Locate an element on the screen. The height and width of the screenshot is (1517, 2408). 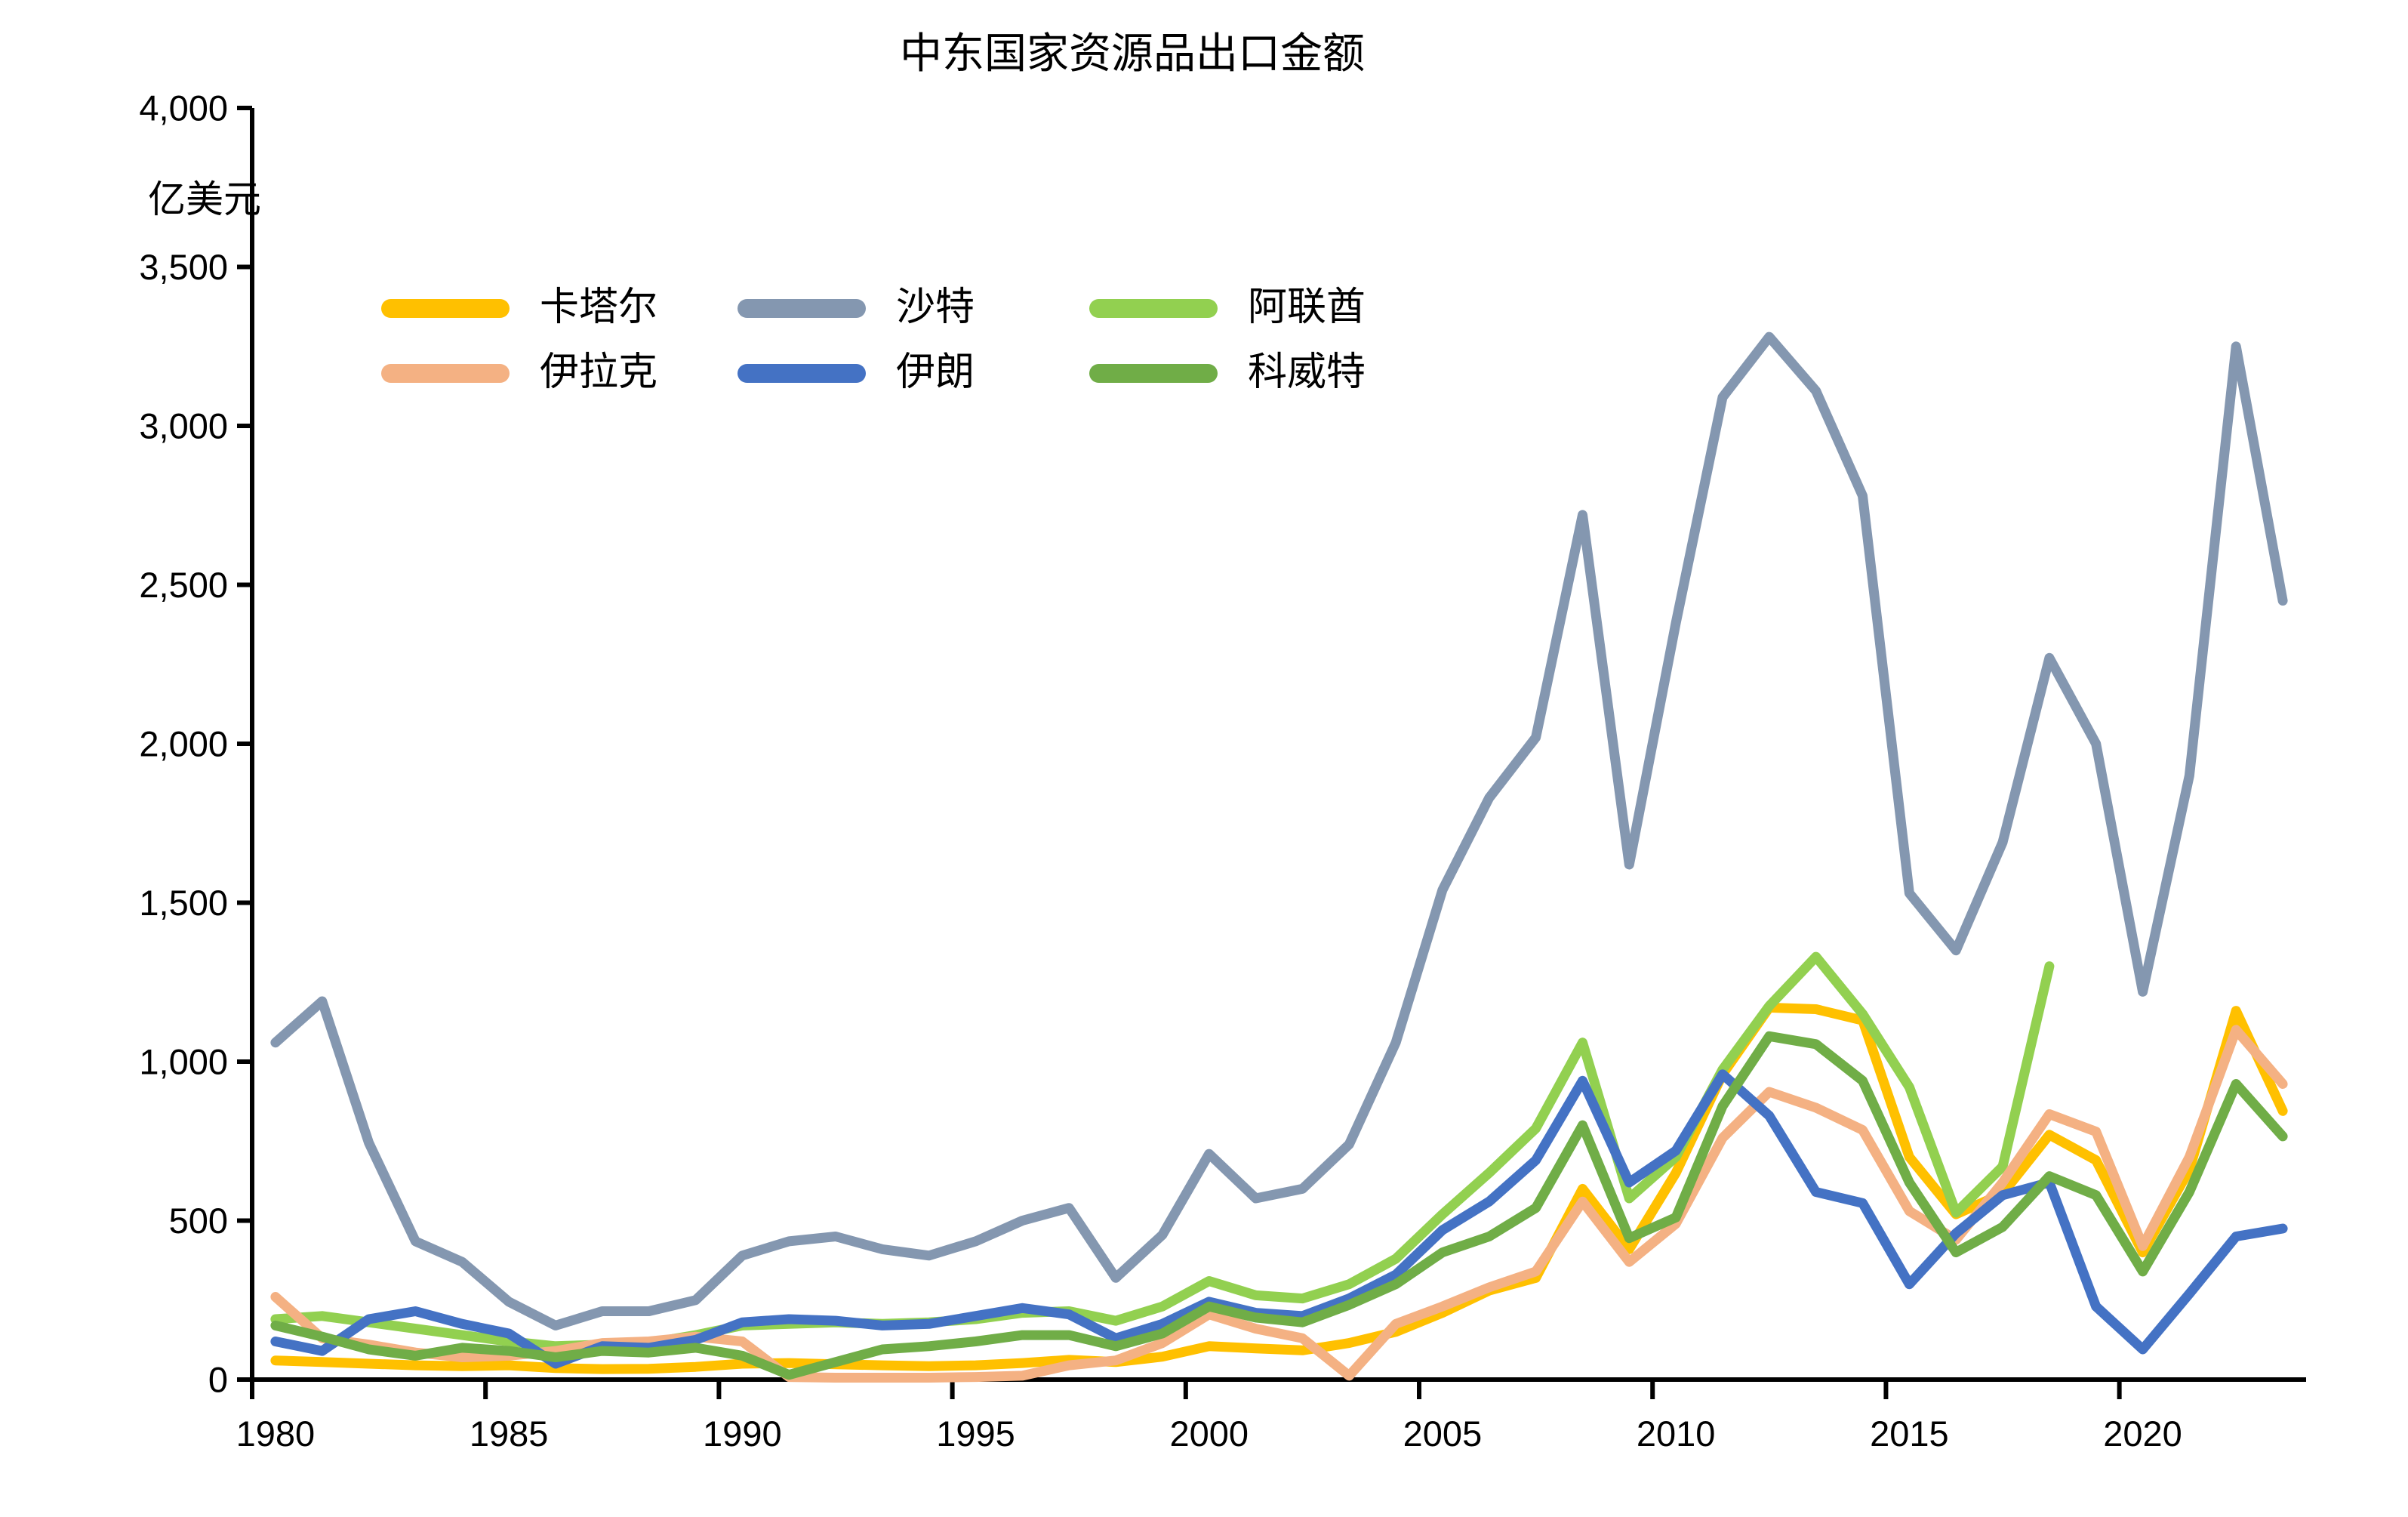
legend-item-iraq: 伊拉克 is located at coordinates (559, 373).